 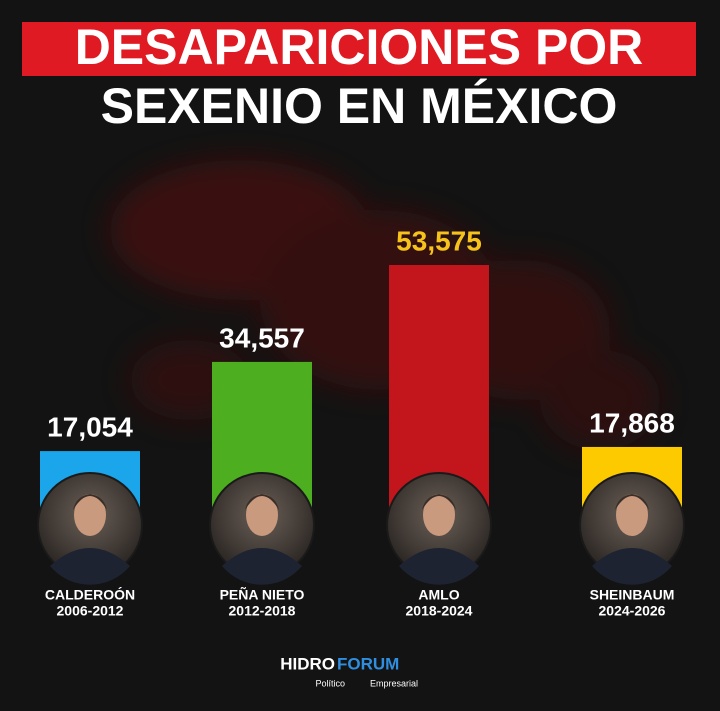 I want to click on period-label: 2024-2026, so click(x=632, y=611).